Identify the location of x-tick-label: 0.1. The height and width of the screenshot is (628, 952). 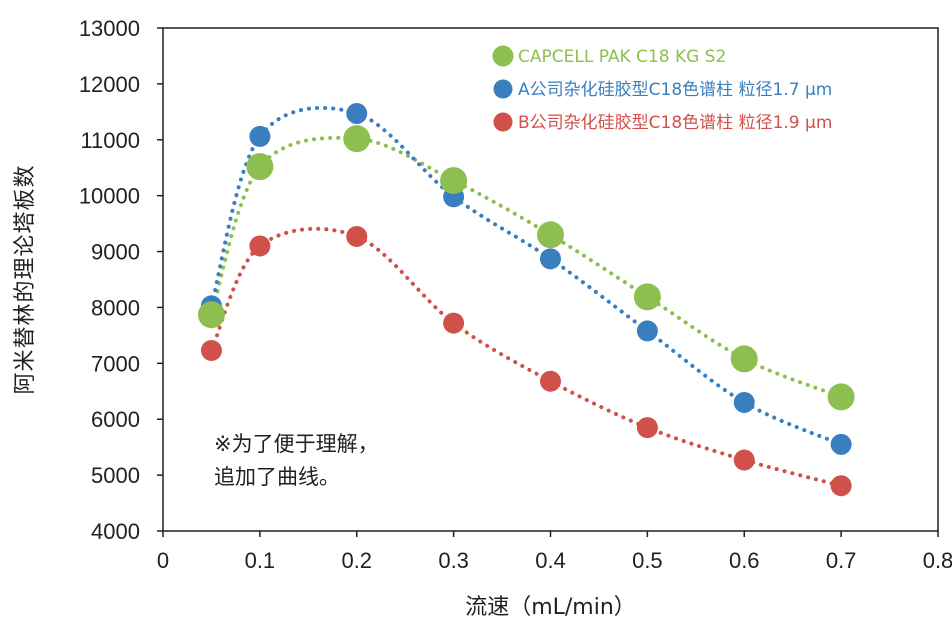
(260, 560).